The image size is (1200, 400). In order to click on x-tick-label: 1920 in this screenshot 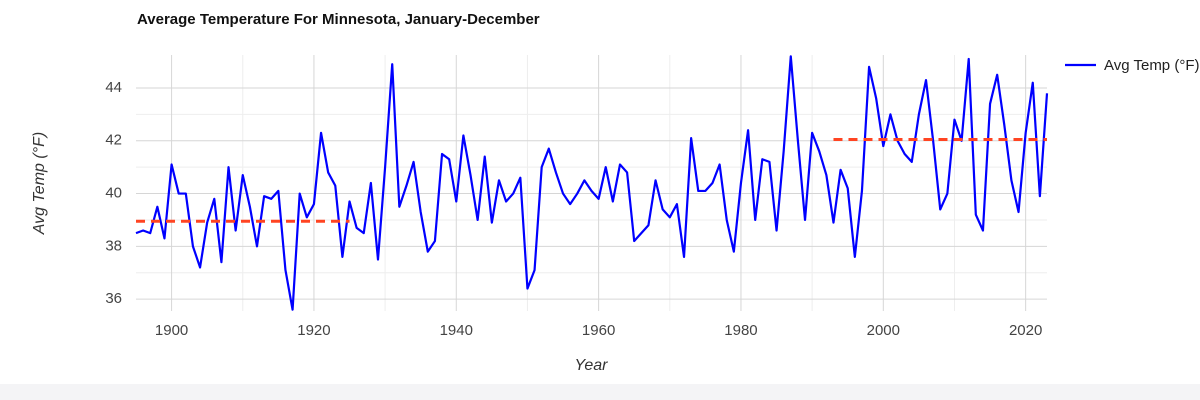, I will do `click(313, 330)`.